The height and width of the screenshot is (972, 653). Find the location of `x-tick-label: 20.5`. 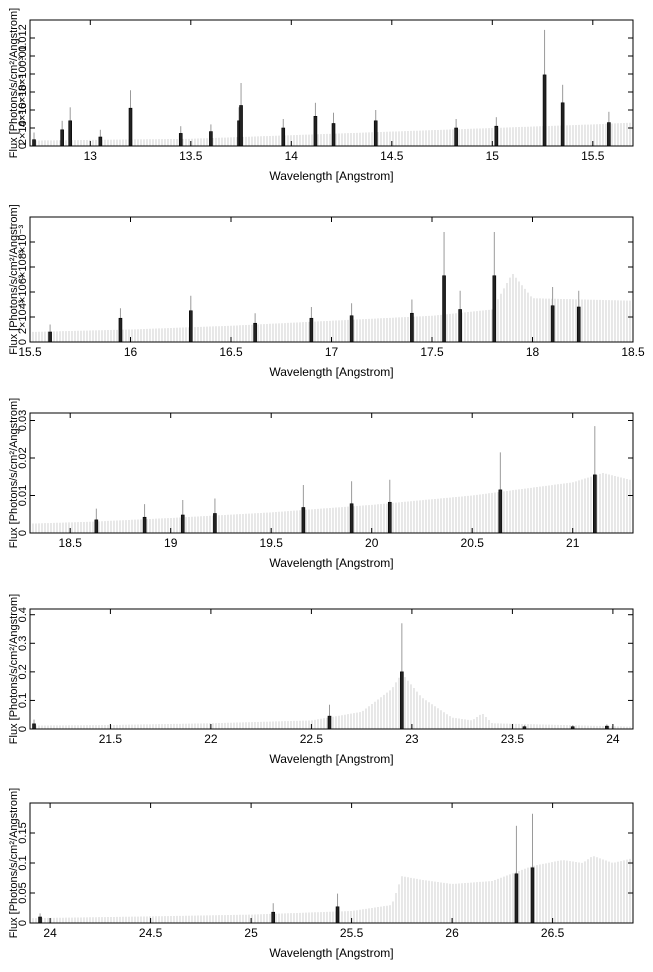

x-tick-label: 20.5 is located at coordinates (473, 543).